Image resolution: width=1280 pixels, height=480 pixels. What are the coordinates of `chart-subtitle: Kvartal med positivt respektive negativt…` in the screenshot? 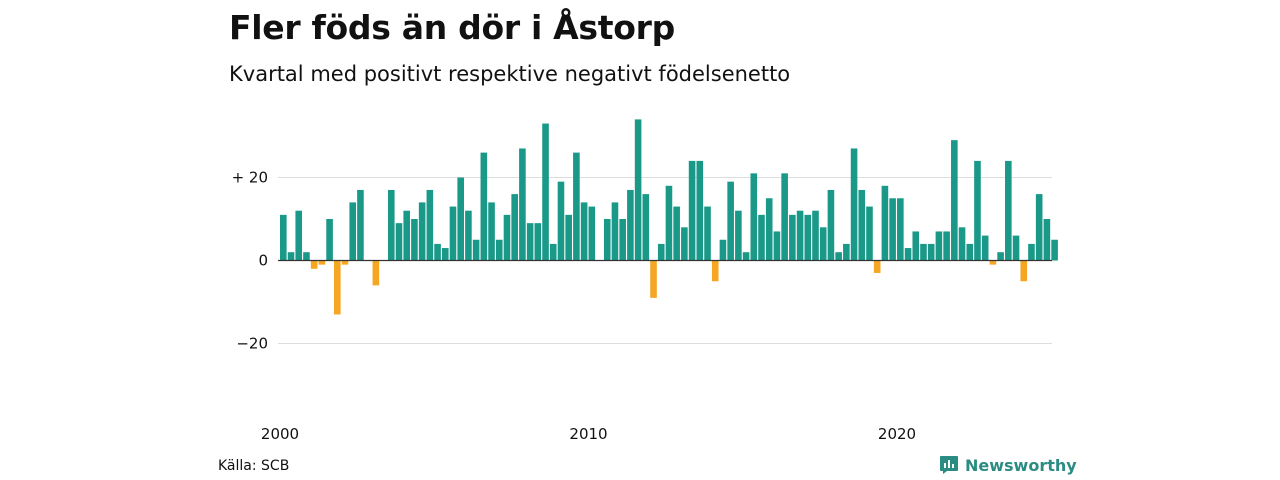 It's located at (510, 74).